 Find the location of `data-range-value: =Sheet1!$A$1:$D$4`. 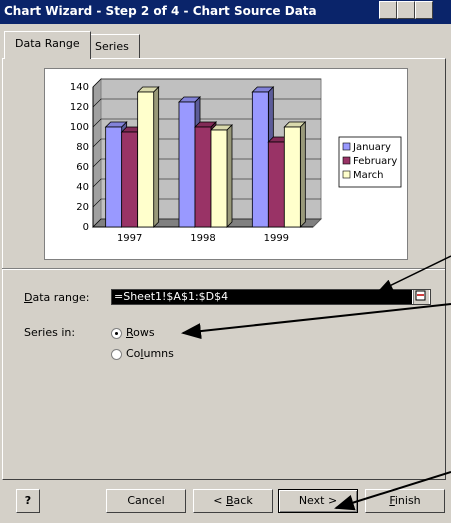

data-range-value: =Sheet1!$A$1:$D$4 is located at coordinates (262, 297).